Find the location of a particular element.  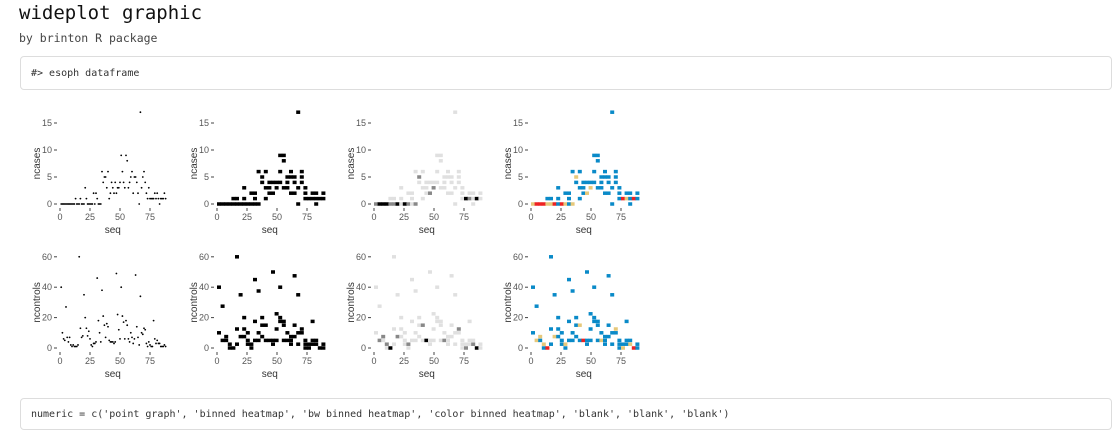

y-tick-label: 60 is located at coordinates (47, 257).